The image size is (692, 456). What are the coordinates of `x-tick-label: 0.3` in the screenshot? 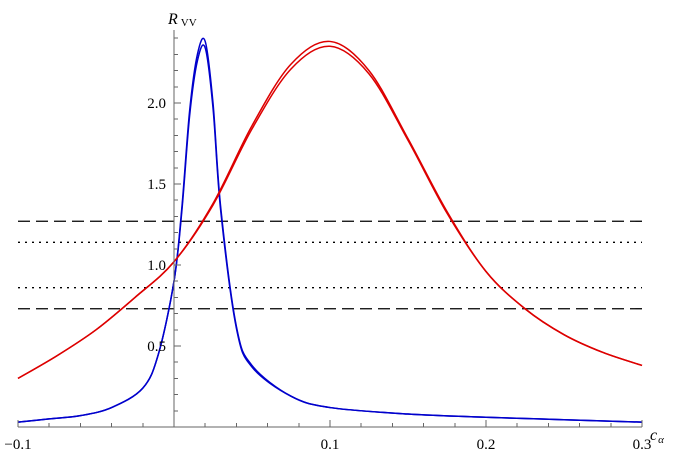 It's located at (642, 445).